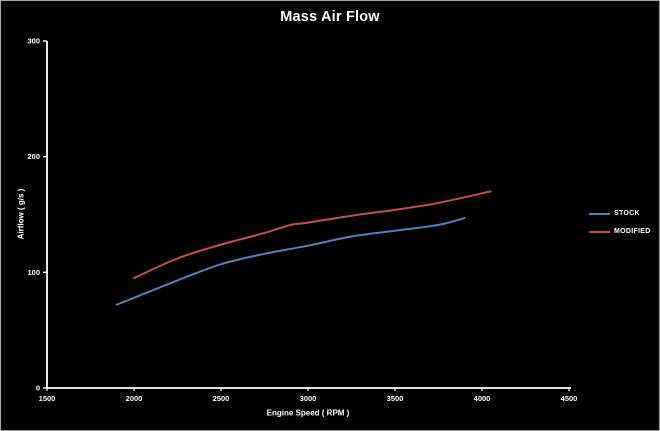 This screenshot has width=660, height=431. What do you see at coordinates (395, 398) in the screenshot?
I see `x-tick-label: 3500` at bounding box center [395, 398].